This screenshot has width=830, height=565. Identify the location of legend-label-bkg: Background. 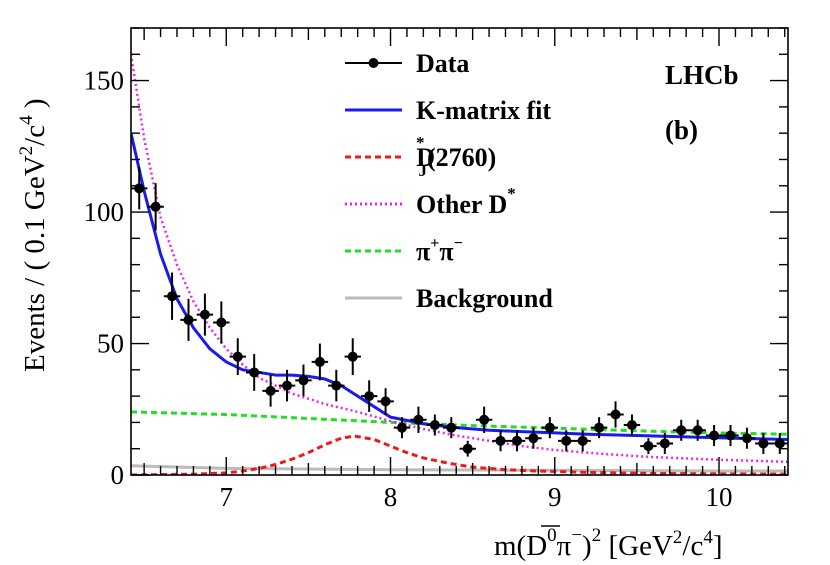
(484, 298).